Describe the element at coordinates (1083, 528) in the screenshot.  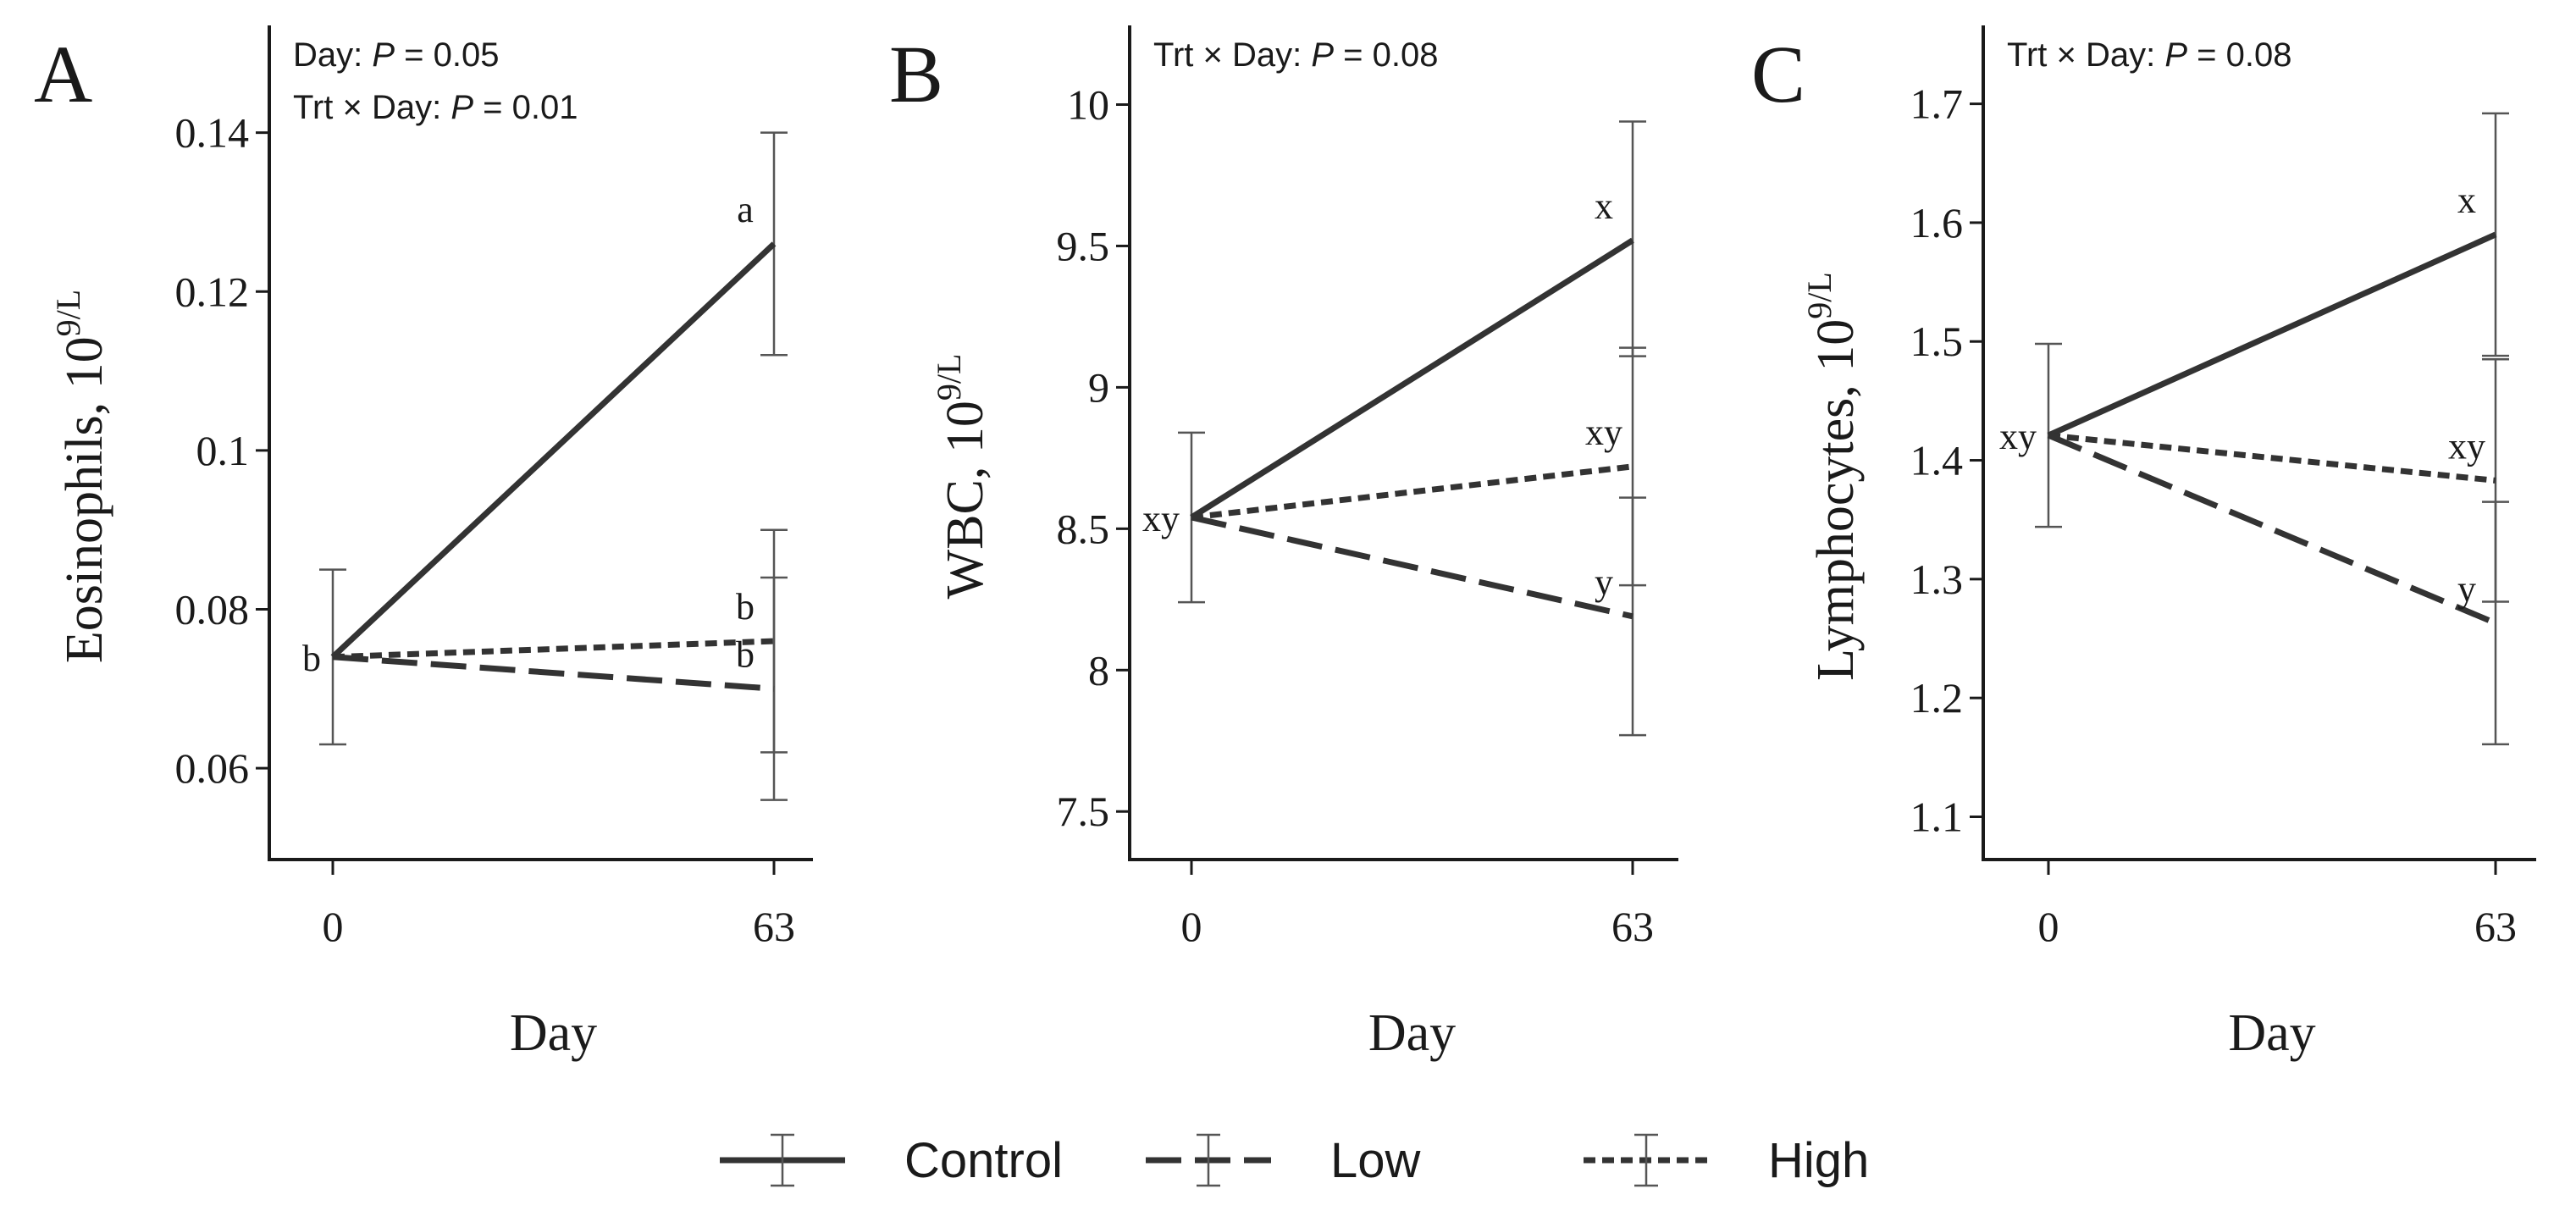
I see `y-tick-label: 8.5` at that location.